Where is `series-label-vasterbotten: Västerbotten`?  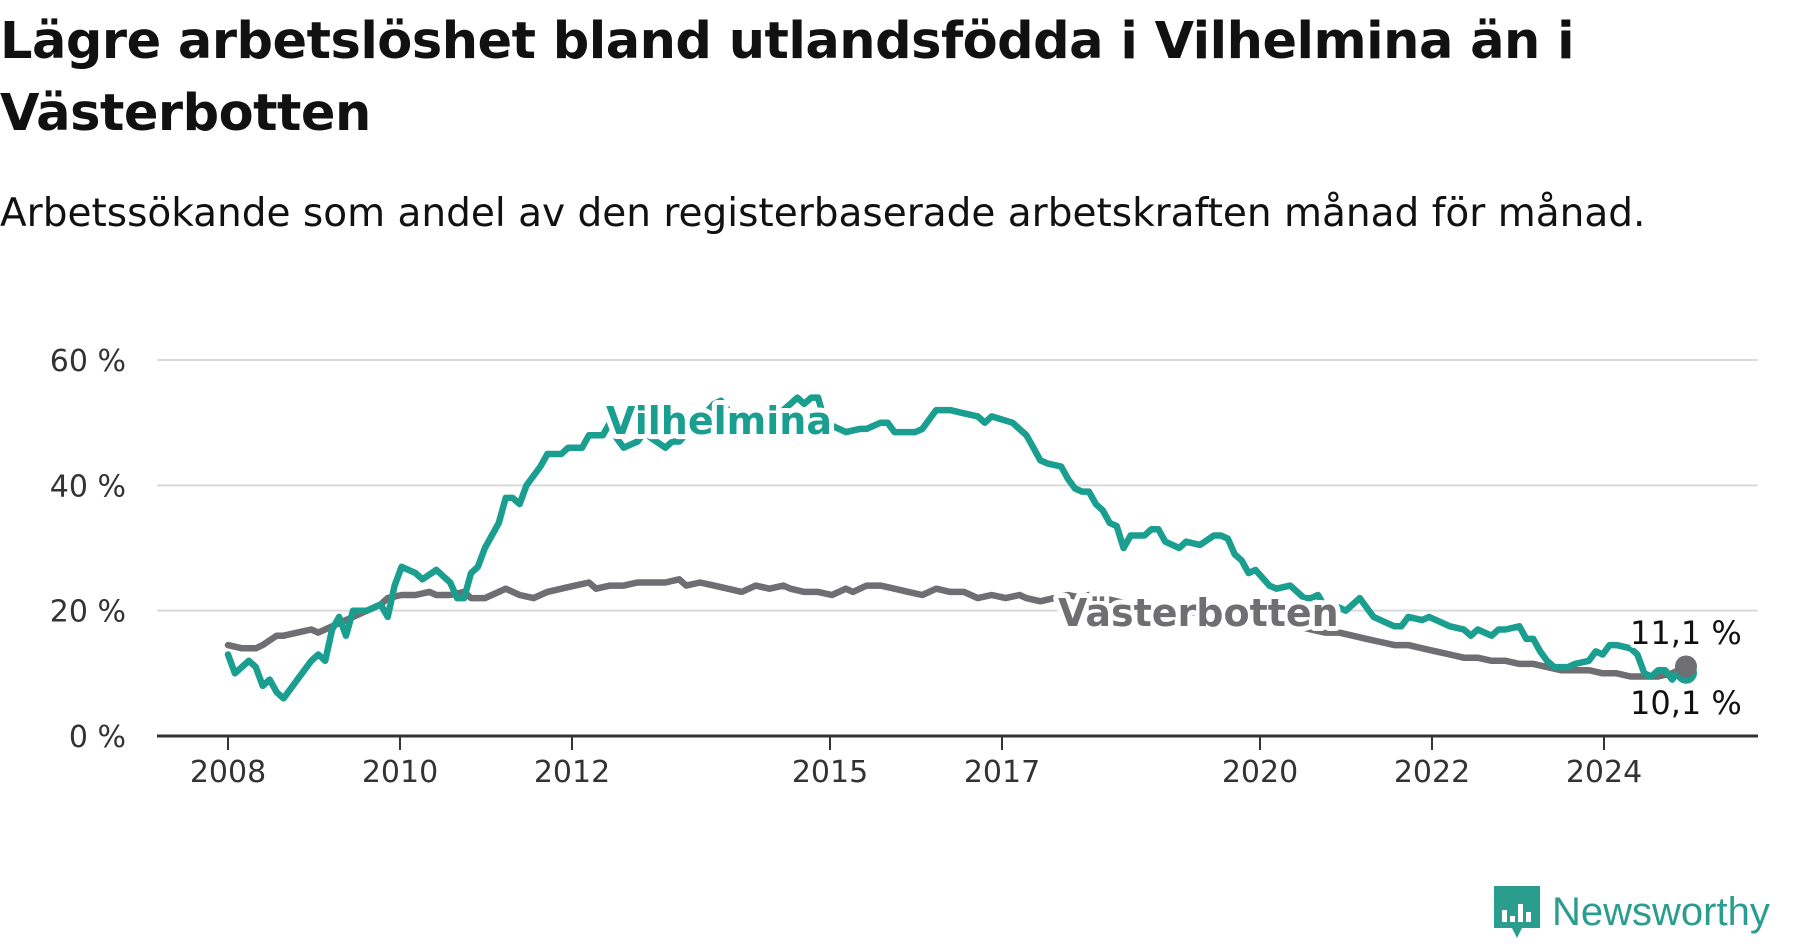 series-label-vasterbotten: Västerbotten is located at coordinates (1198, 613).